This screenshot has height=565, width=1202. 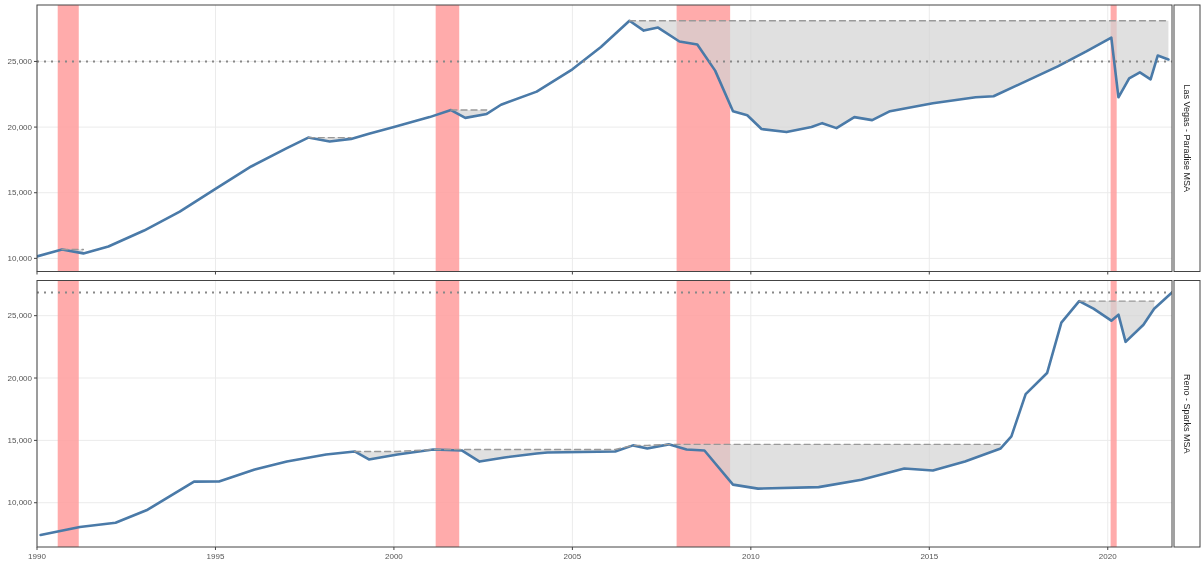 What do you see at coordinates (1186, 138) in the screenshot?
I see `y2-axis-title: Las Vegas - Paradise MSA` at bounding box center [1186, 138].